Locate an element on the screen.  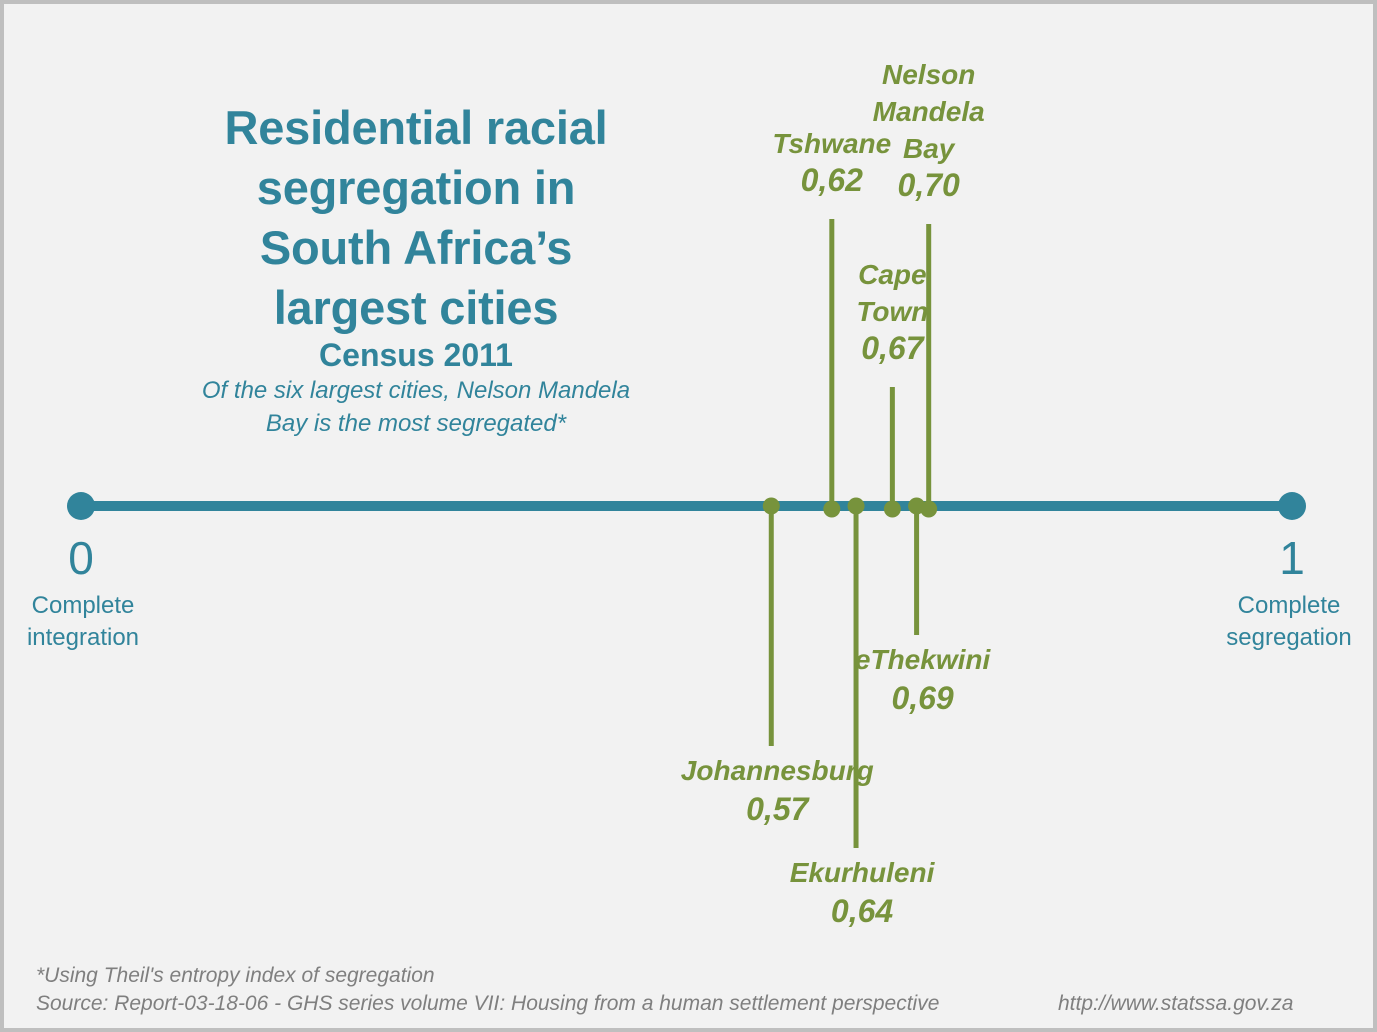
city-name-label: Nelson is located at coordinates (928, 74).